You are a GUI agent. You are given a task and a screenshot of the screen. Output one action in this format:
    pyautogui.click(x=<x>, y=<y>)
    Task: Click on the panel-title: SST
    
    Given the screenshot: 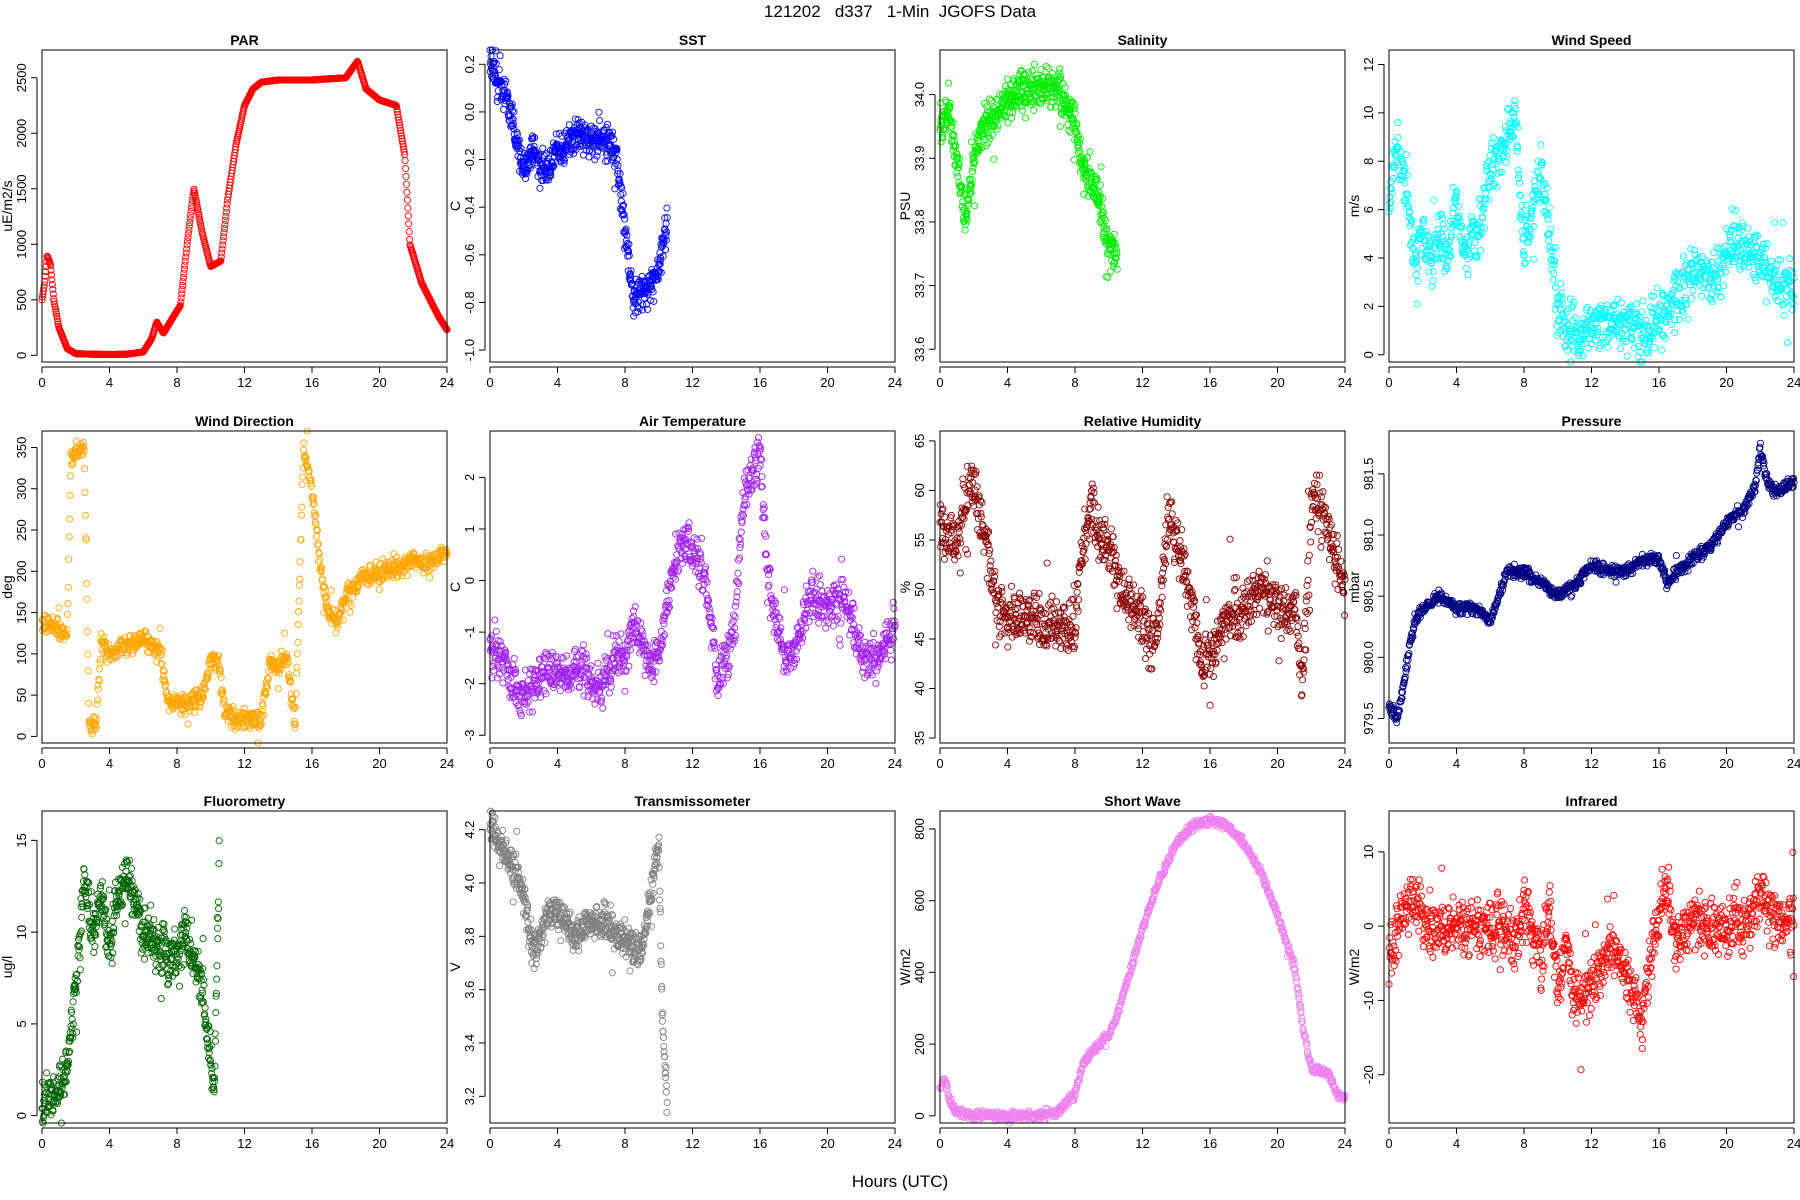 What is the action you would take?
    pyautogui.click(x=693, y=40)
    